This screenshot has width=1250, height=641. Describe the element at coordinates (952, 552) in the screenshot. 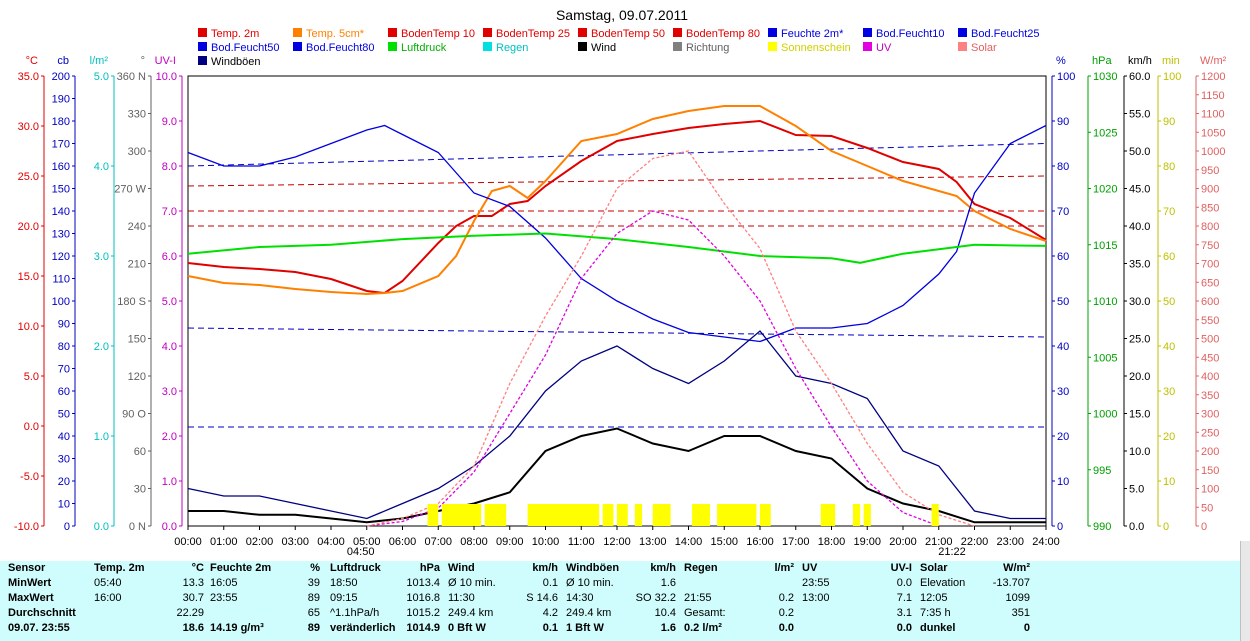

I see `sunset-label: 21:22` at that location.